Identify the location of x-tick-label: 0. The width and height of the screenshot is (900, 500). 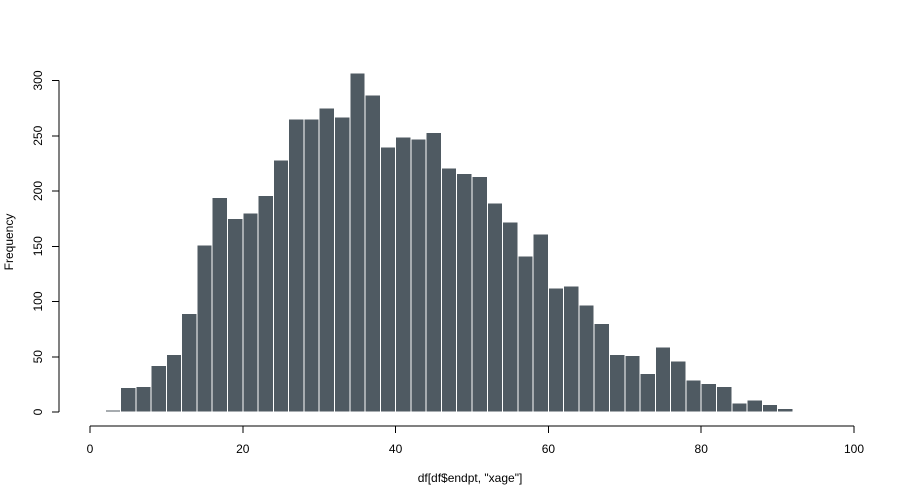
(90, 449).